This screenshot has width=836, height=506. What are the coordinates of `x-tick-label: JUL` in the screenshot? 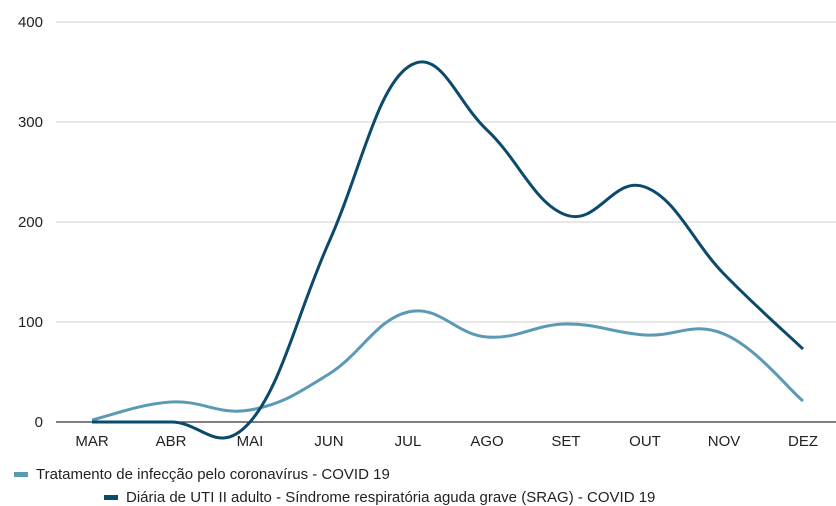 It's located at (408, 441).